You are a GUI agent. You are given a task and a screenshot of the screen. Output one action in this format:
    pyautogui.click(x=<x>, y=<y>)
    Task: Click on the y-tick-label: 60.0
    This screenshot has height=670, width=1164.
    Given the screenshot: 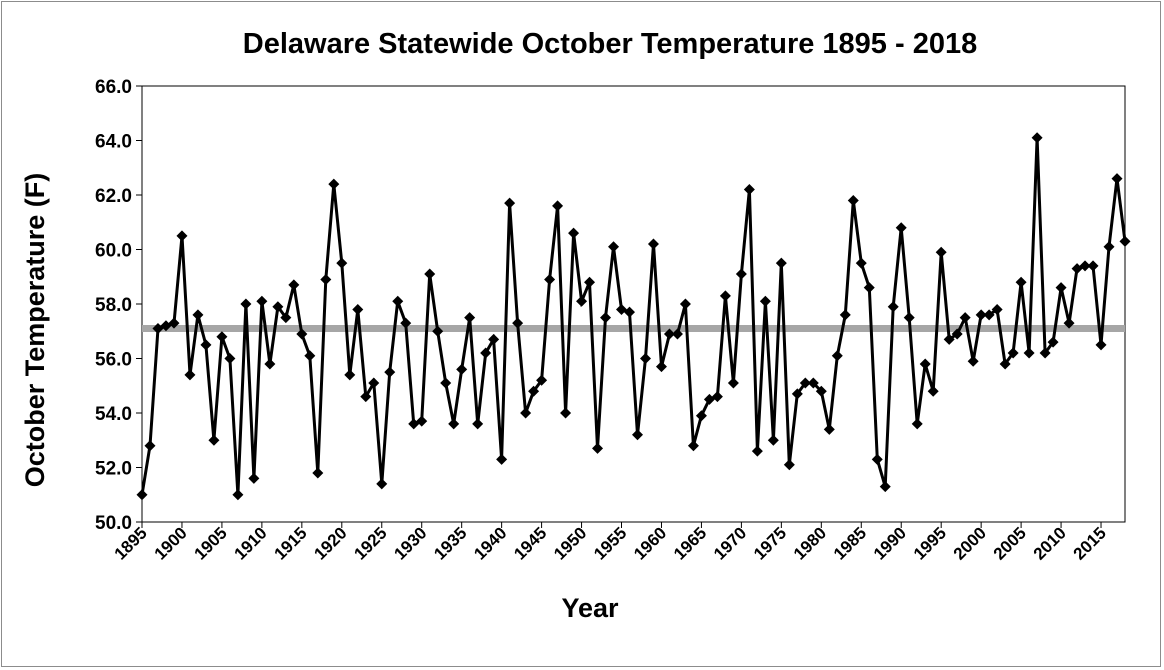 What is the action you would take?
    pyautogui.click(x=113, y=251)
    